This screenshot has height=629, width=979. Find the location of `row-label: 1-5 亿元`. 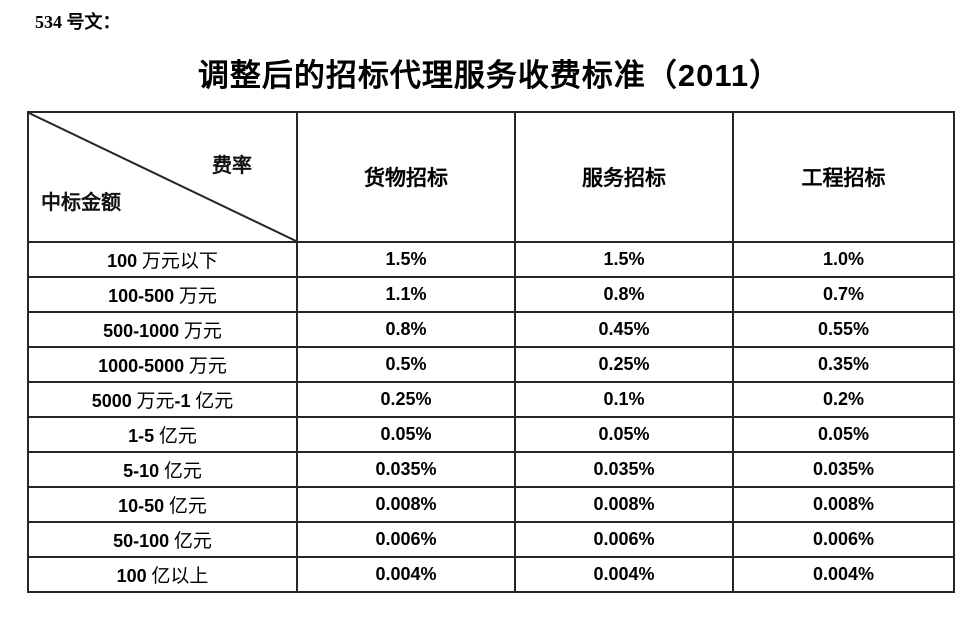

row-label: 1-5 亿元 is located at coordinates (162, 434).